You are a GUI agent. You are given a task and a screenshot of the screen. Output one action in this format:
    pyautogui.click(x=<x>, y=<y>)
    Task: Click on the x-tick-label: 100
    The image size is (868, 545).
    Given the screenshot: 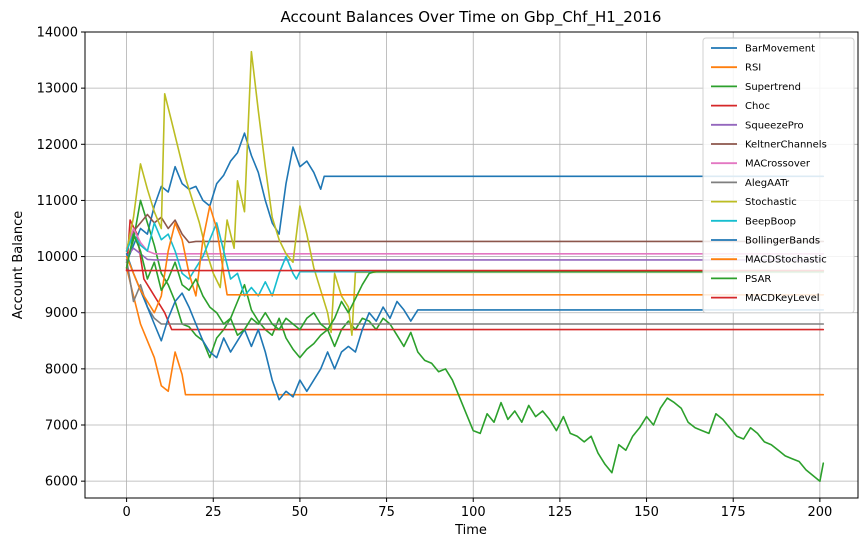 What is the action you would take?
    pyautogui.click(x=473, y=512)
    